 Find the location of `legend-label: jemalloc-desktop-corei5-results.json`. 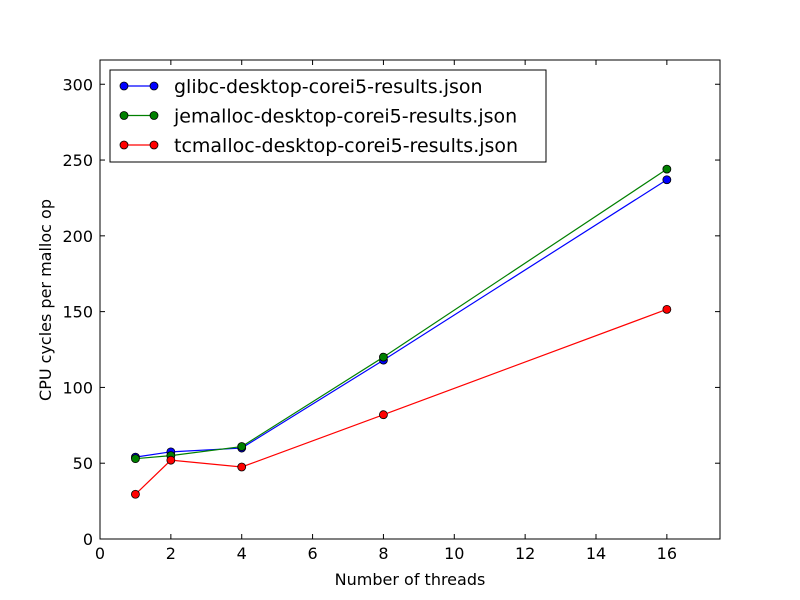

legend-label: jemalloc-desktop-corei5-results.json is located at coordinates (345, 117).